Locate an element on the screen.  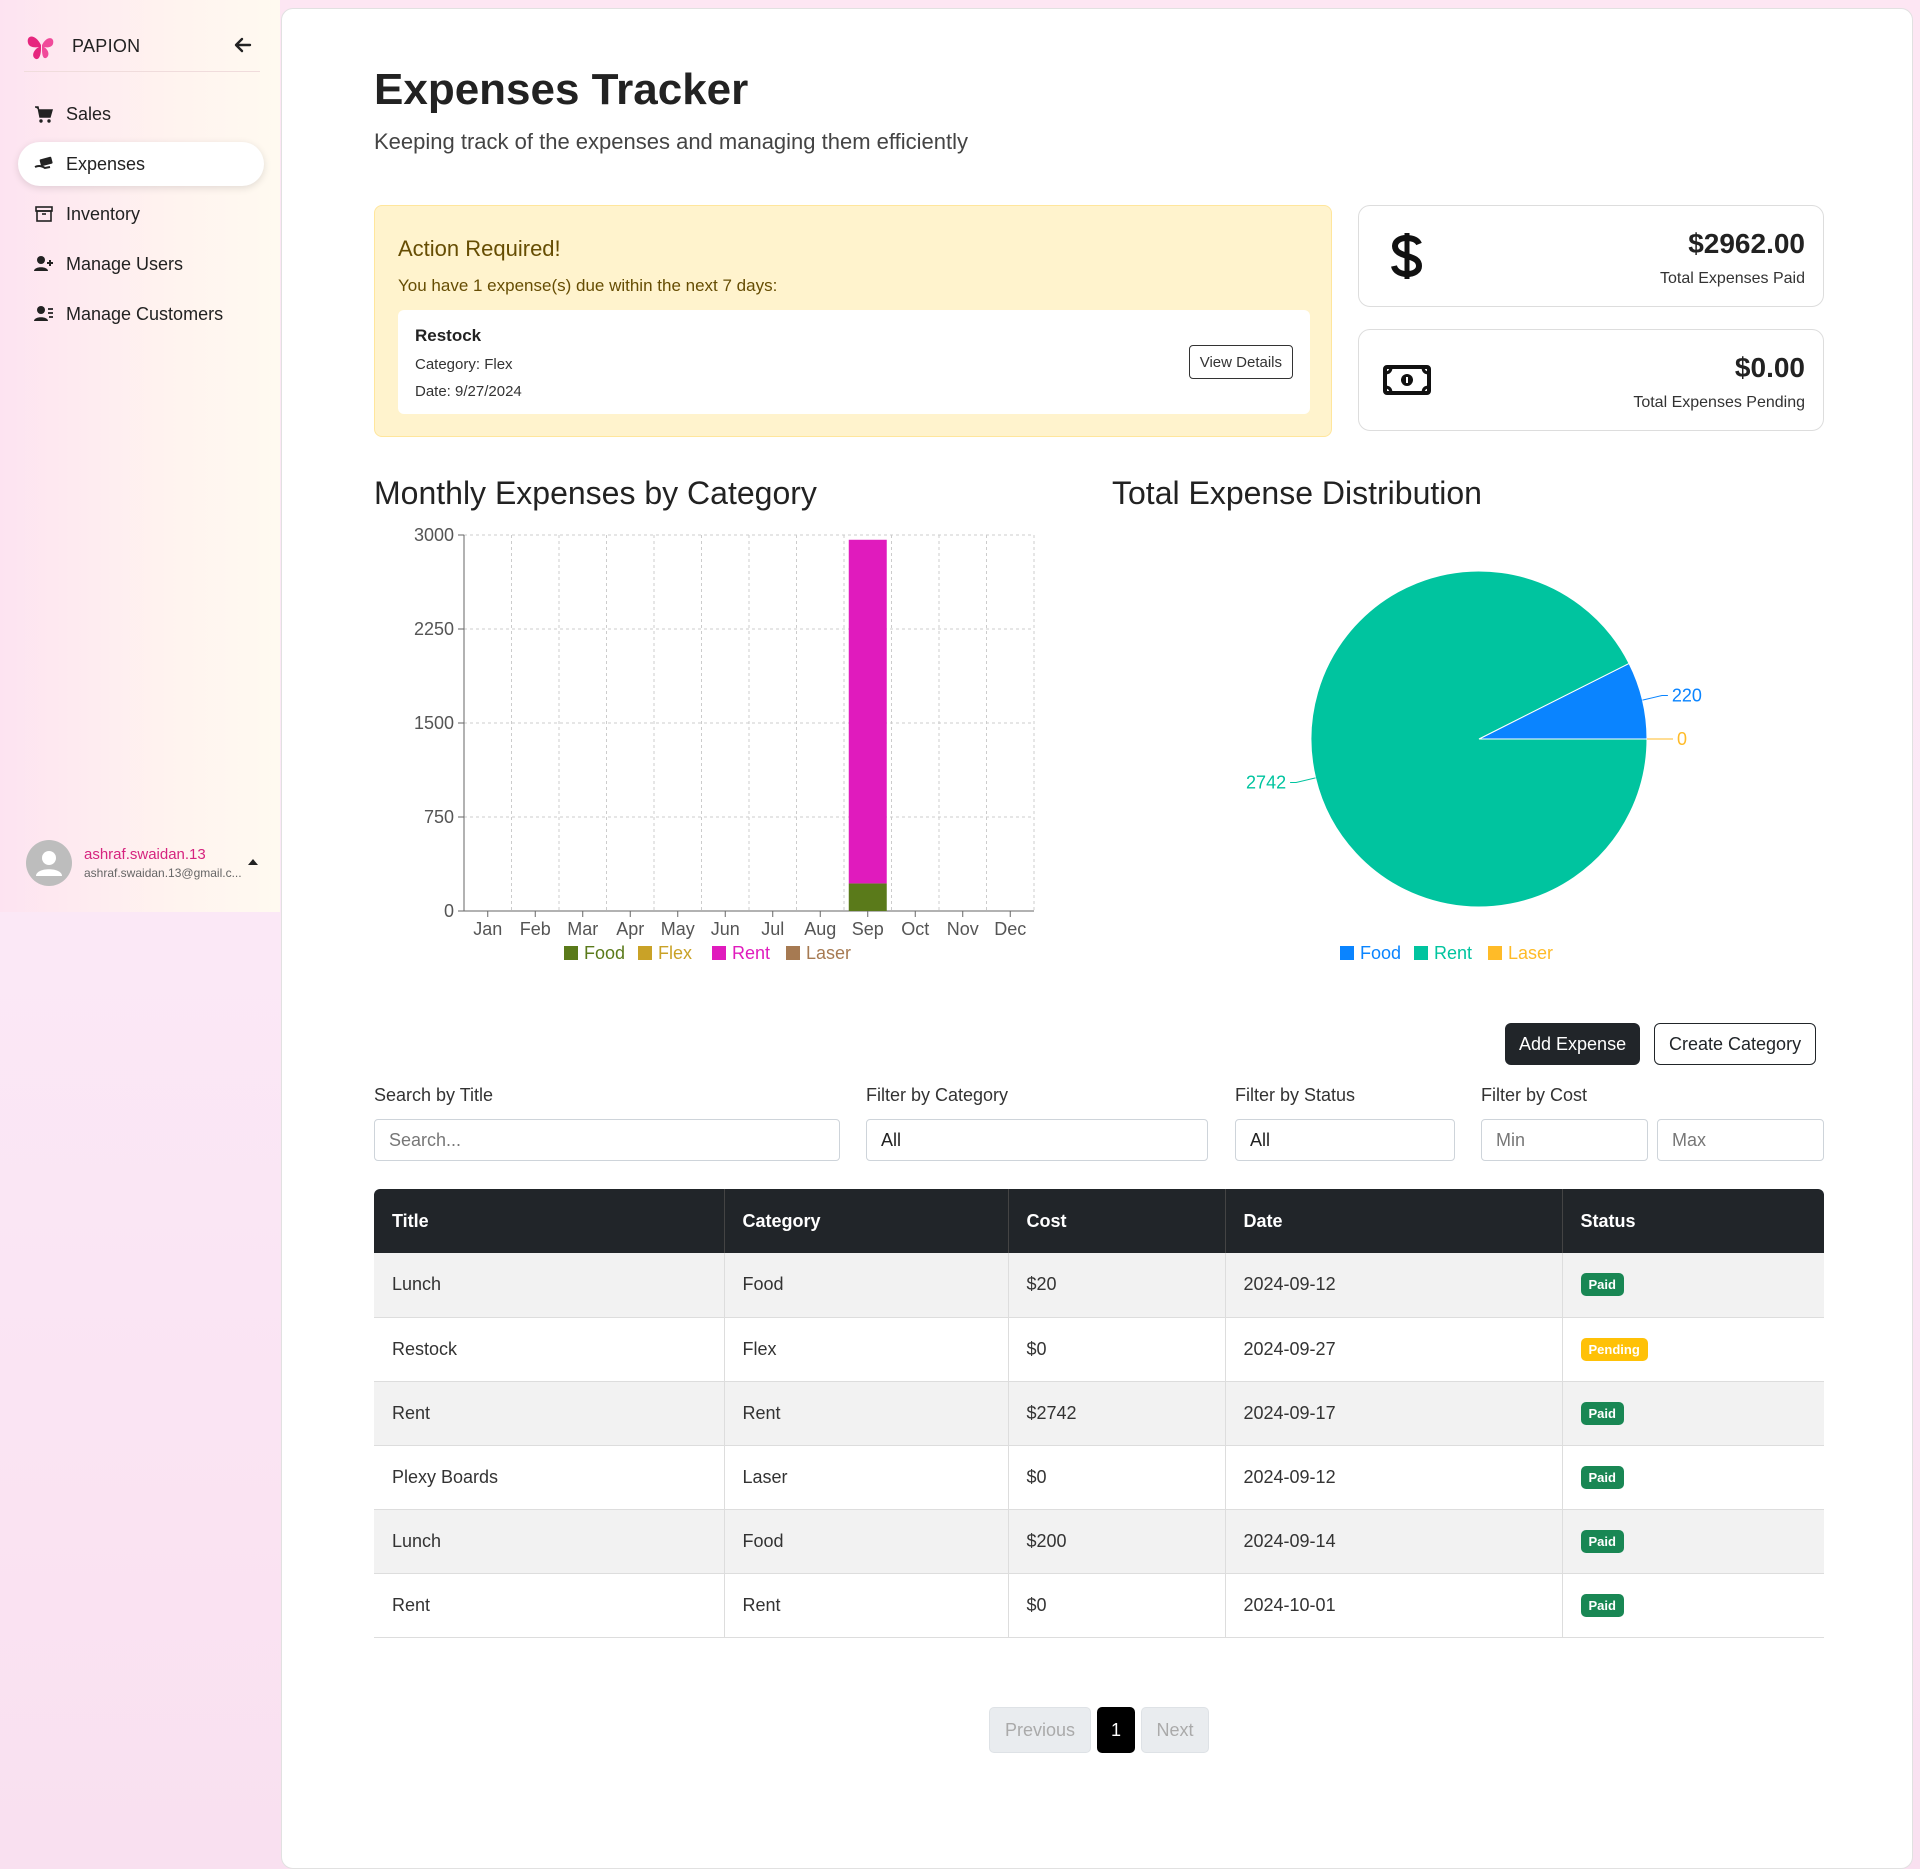
archive-icon is located at coordinates (44, 214).